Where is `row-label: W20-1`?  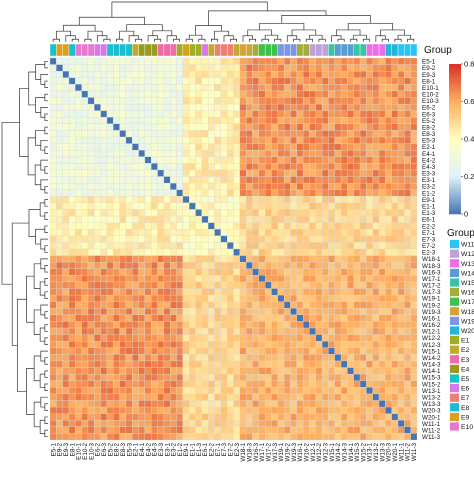 row-label: W20-1 is located at coordinates (431, 417).